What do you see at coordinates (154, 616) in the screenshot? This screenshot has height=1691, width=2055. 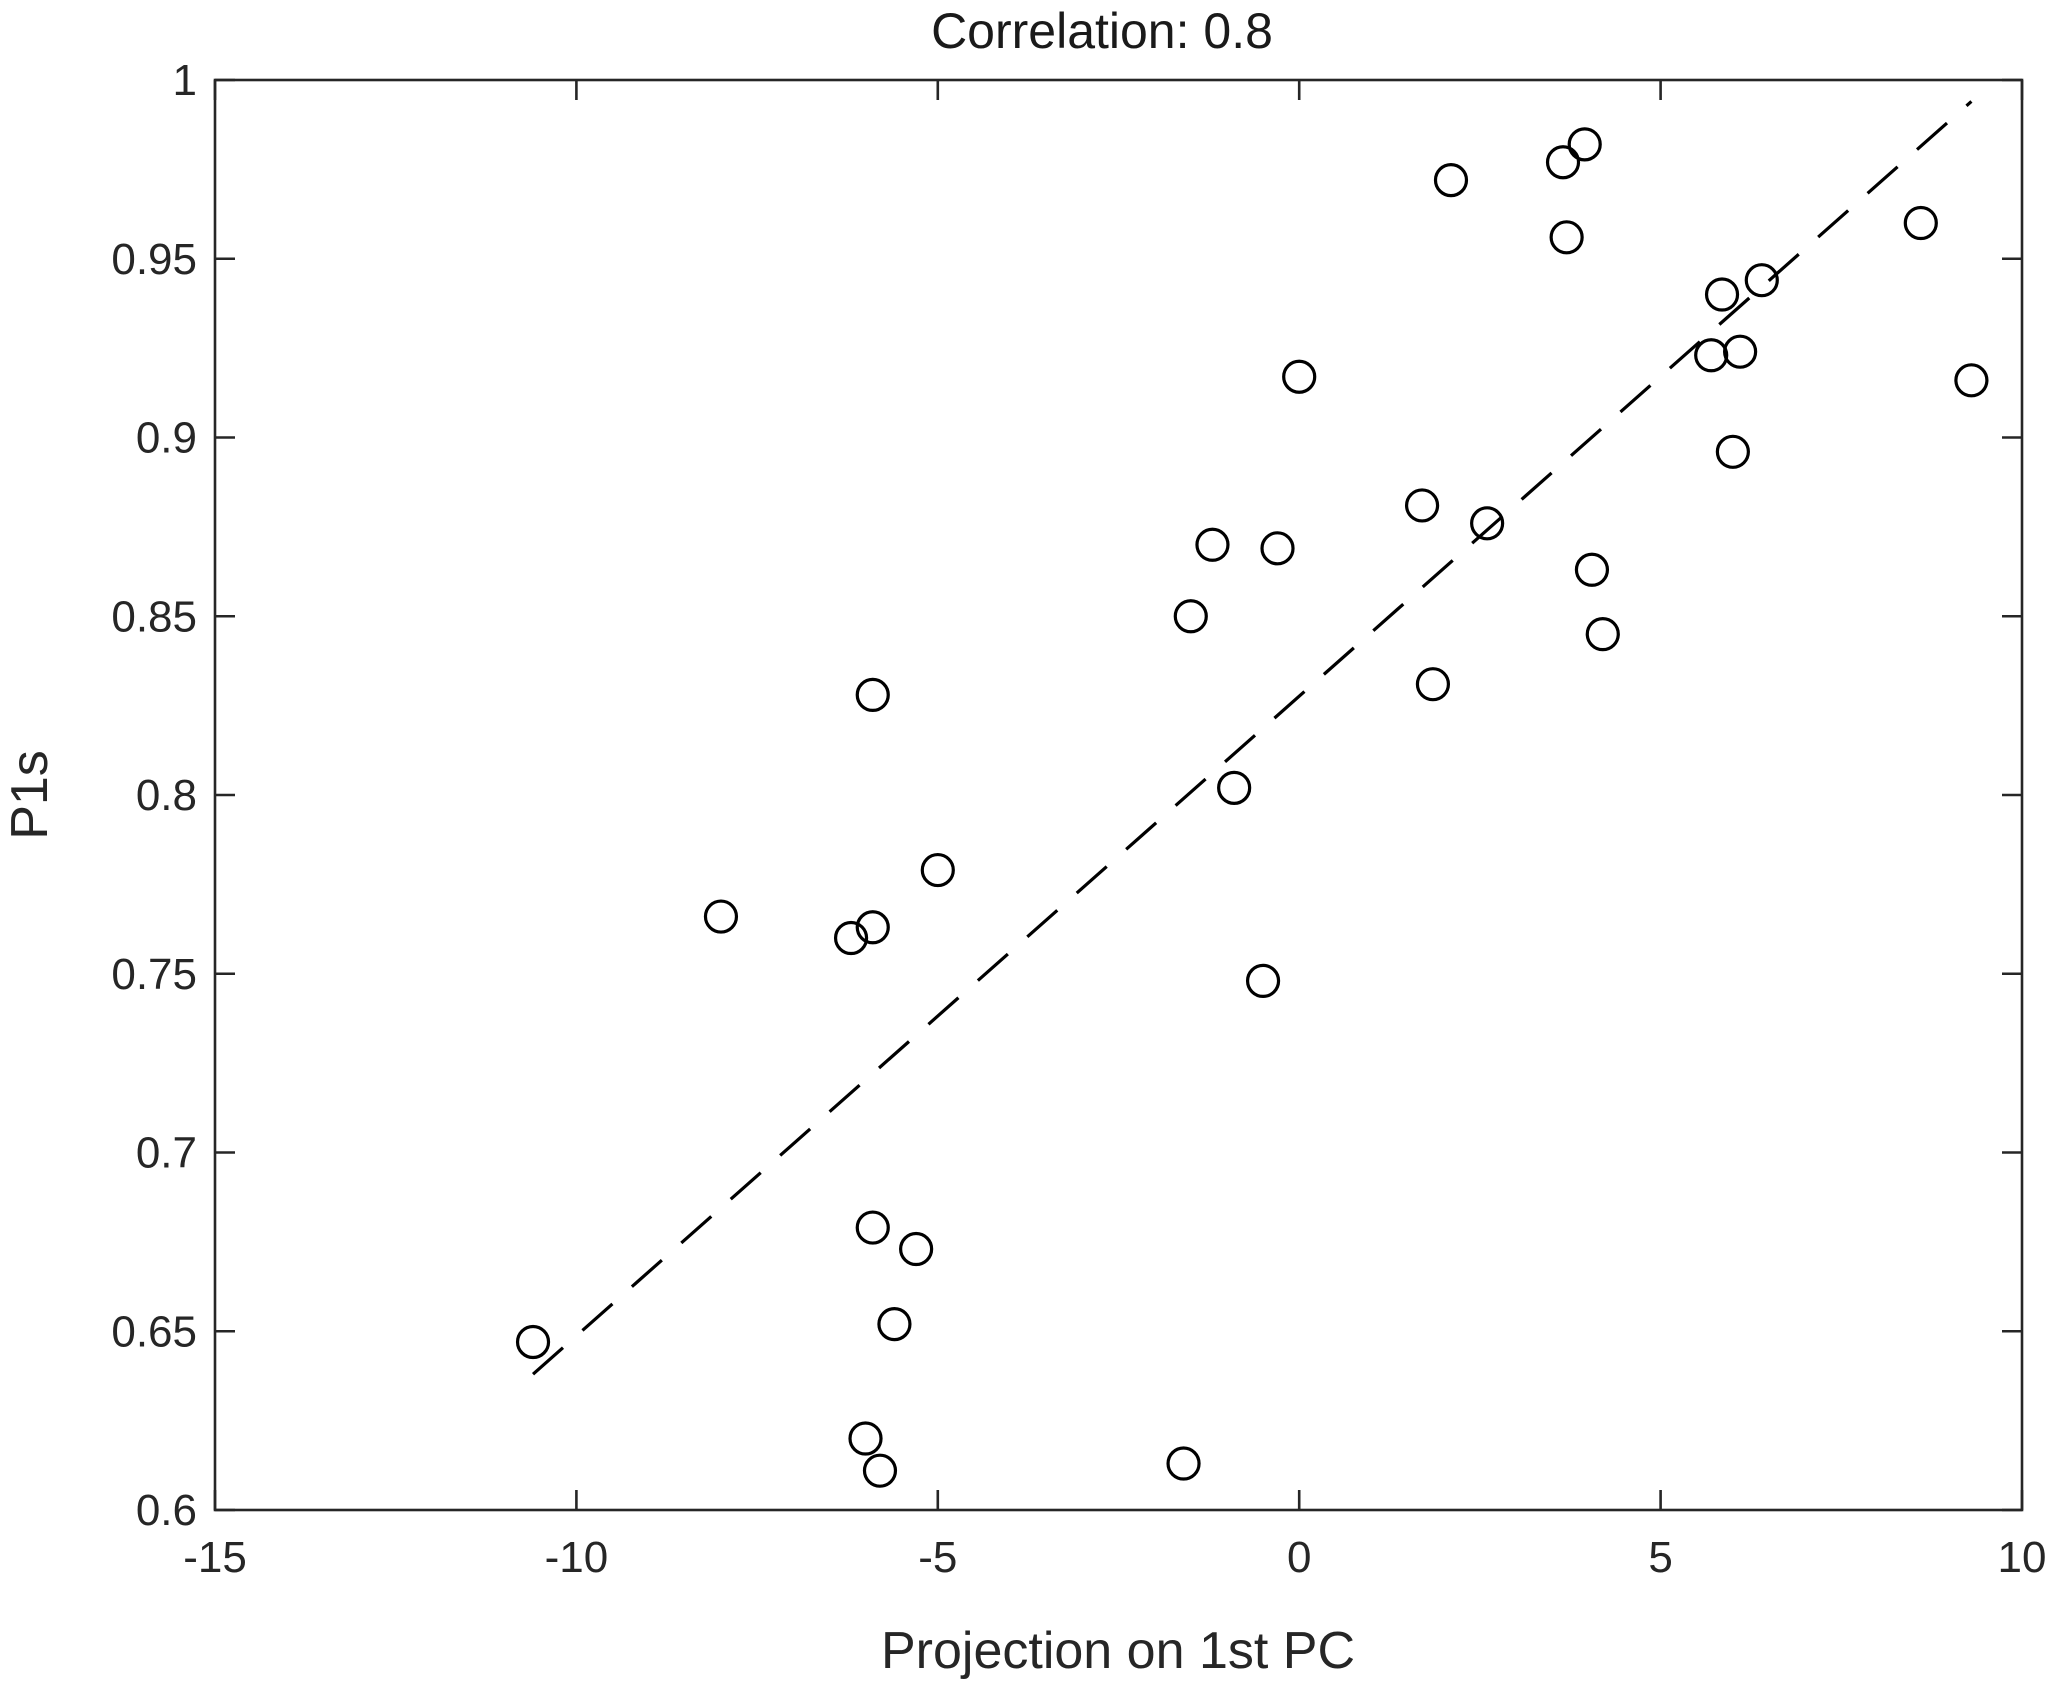 I see `y-tick-label: 0.85` at bounding box center [154, 616].